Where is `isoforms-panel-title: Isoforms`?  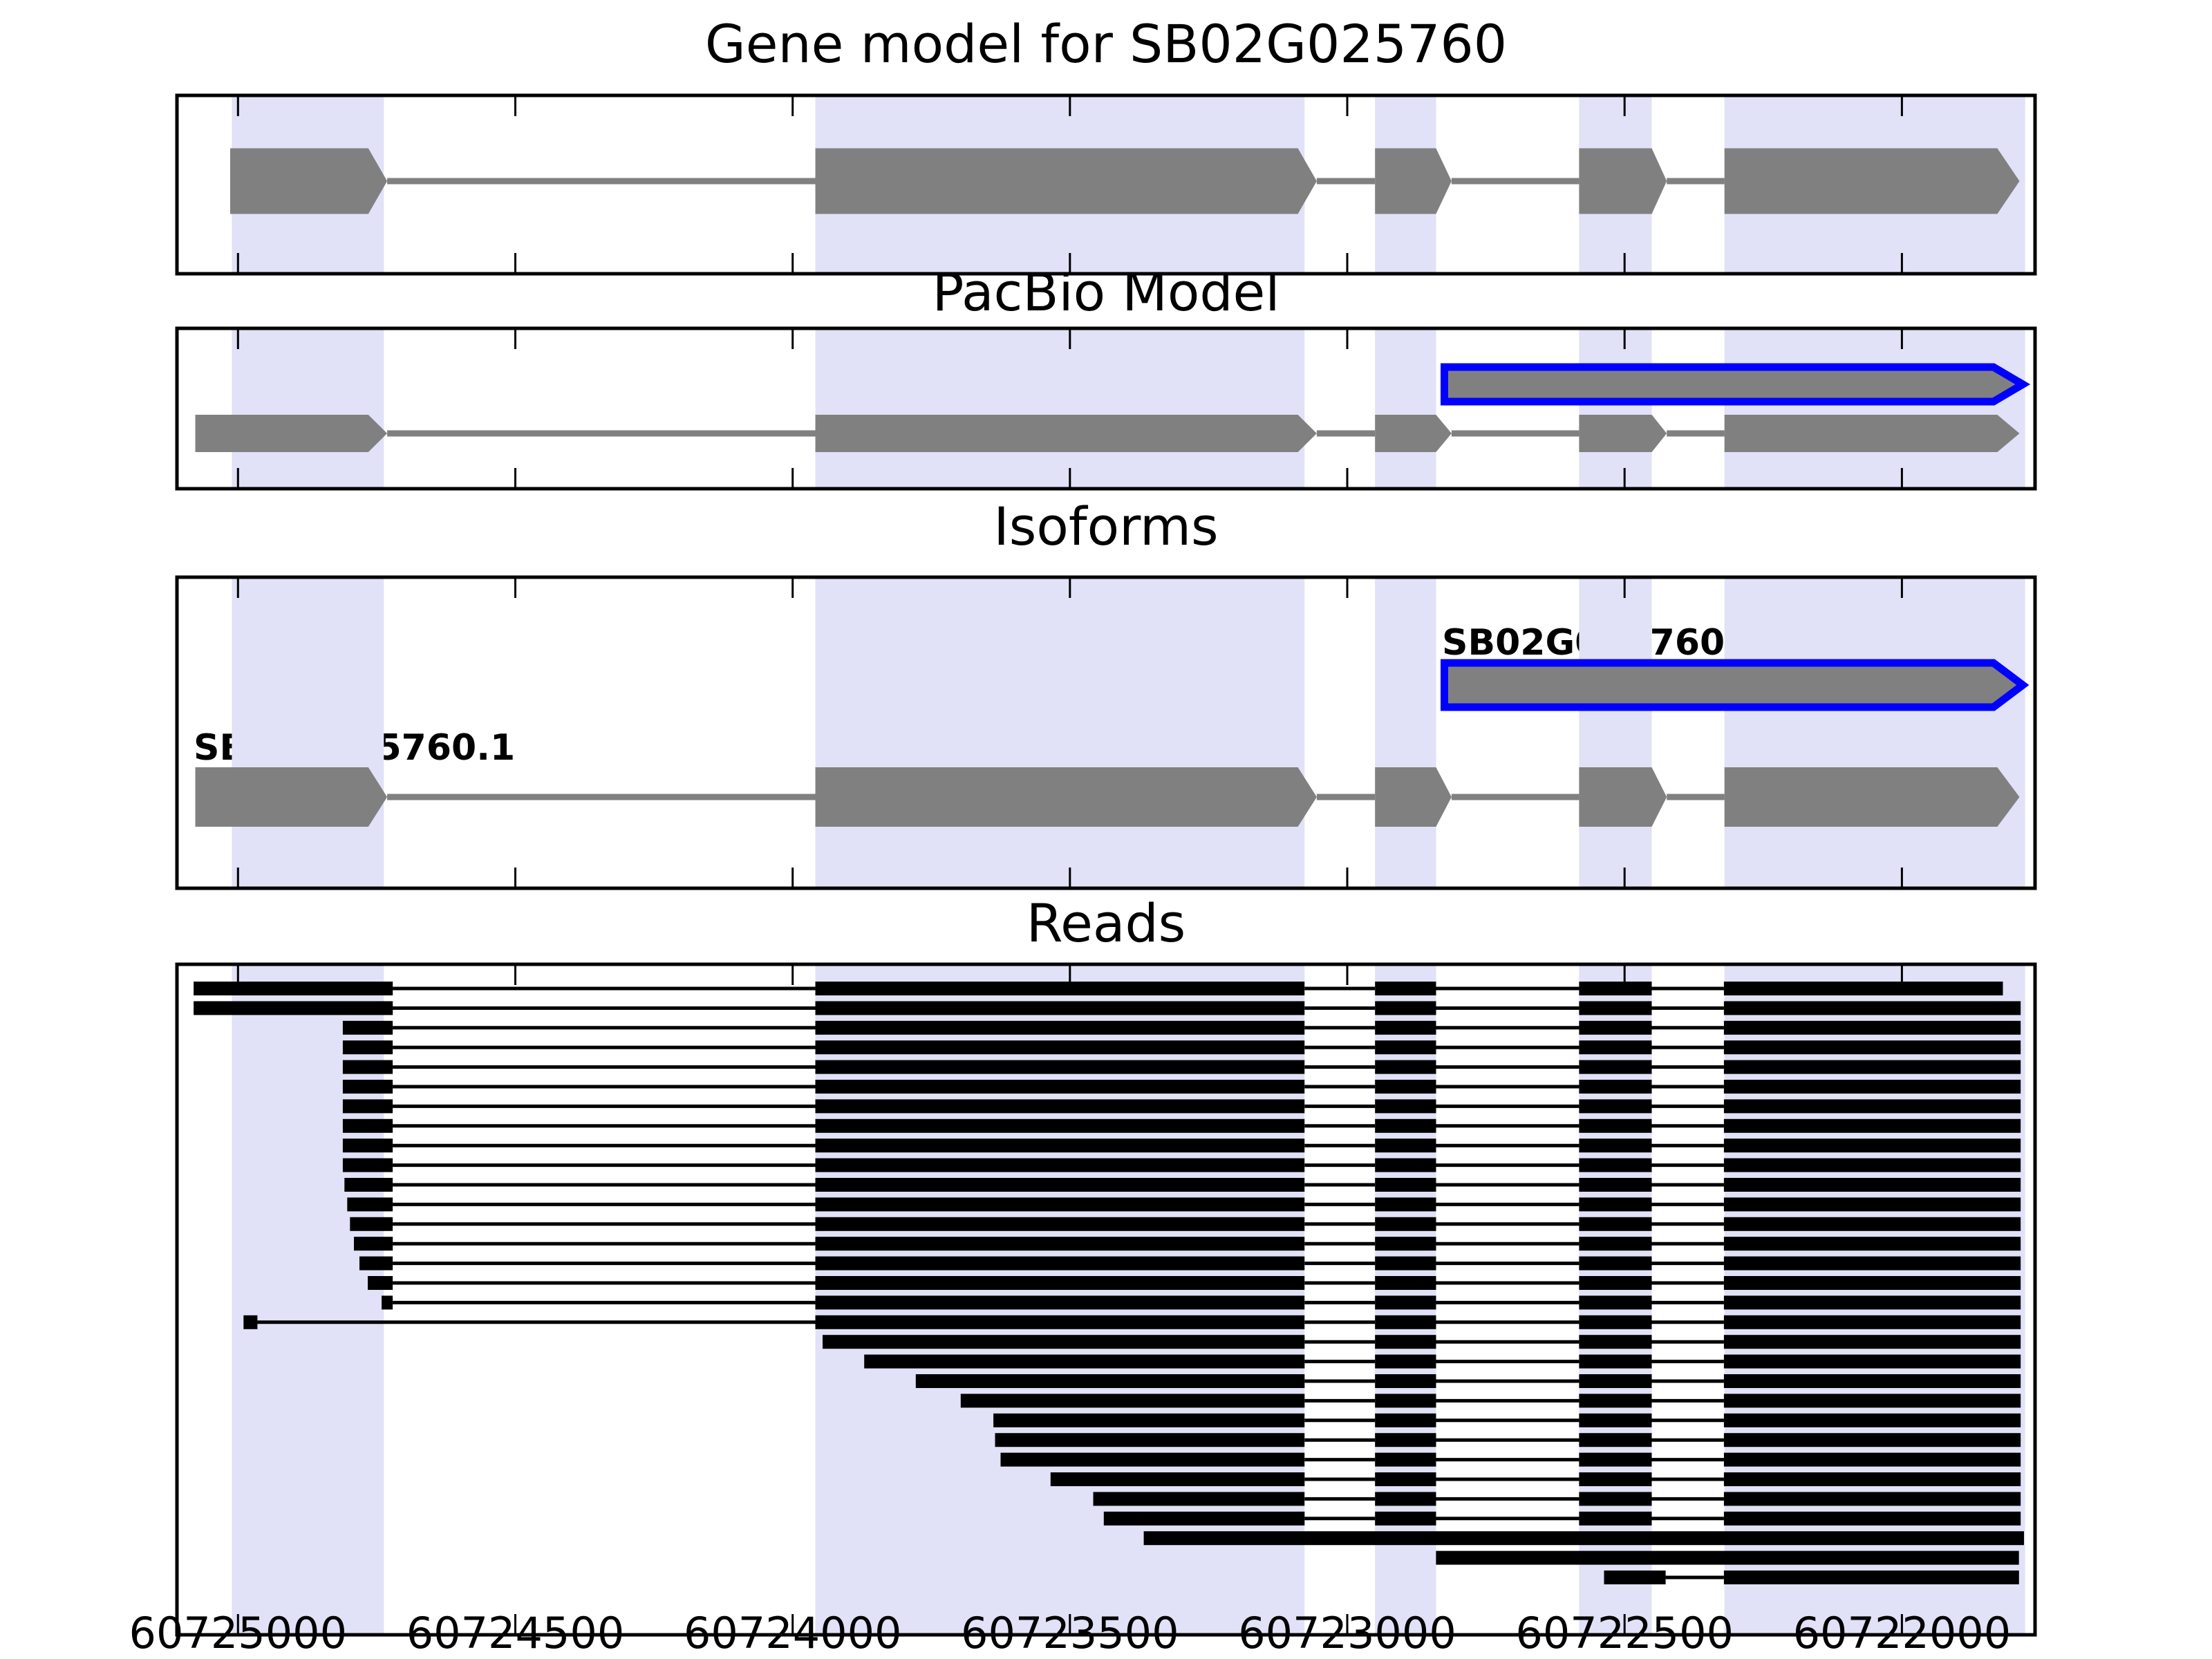
isoforms-panel-title: Isoforms is located at coordinates (1106, 526).